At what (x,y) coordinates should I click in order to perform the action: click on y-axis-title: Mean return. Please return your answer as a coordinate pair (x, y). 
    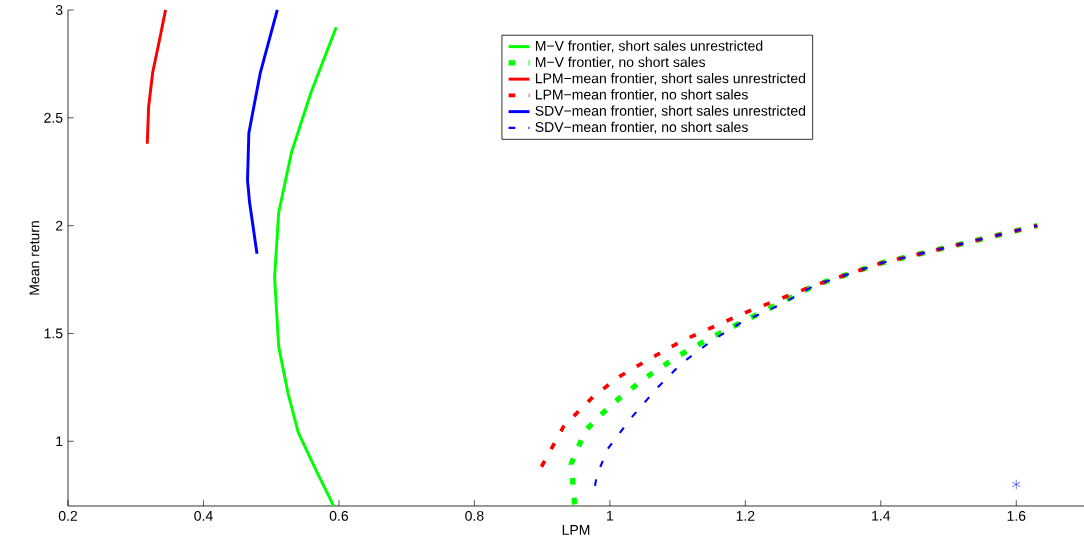
    Looking at the image, I should click on (34, 258).